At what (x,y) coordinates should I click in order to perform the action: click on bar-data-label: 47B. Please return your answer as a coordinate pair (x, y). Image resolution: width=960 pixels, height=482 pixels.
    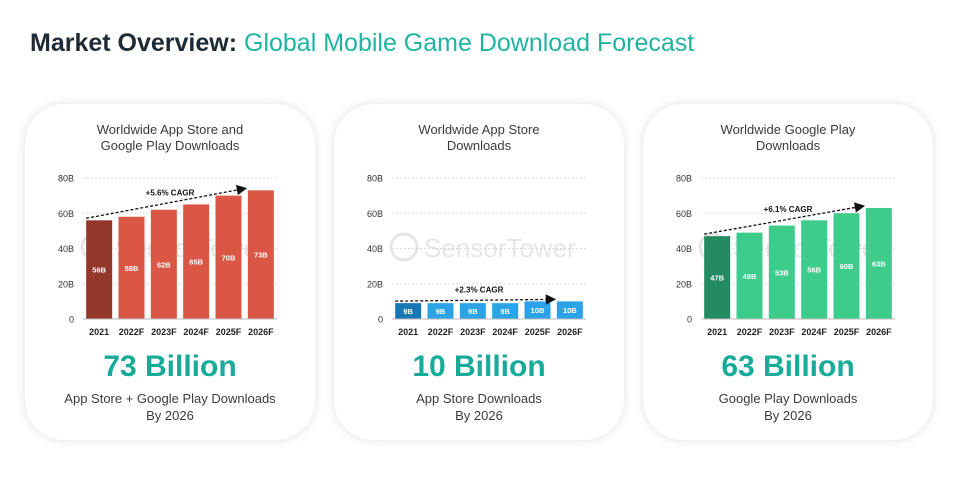
    Looking at the image, I should click on (717, 278).